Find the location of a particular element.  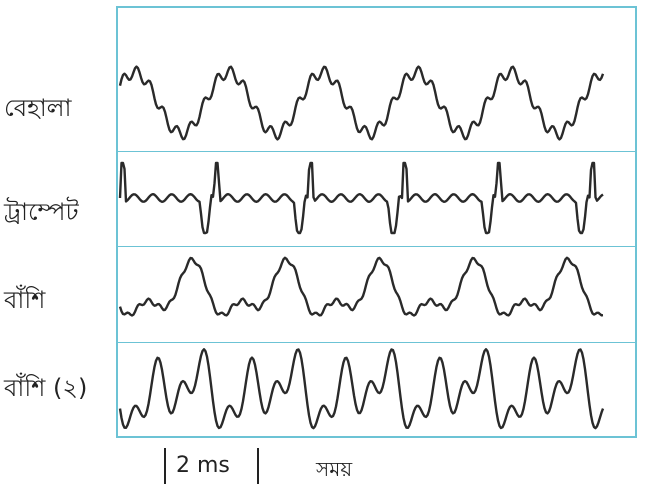

scale-bar-label: 2 ms is located at coordinates (203, 465).